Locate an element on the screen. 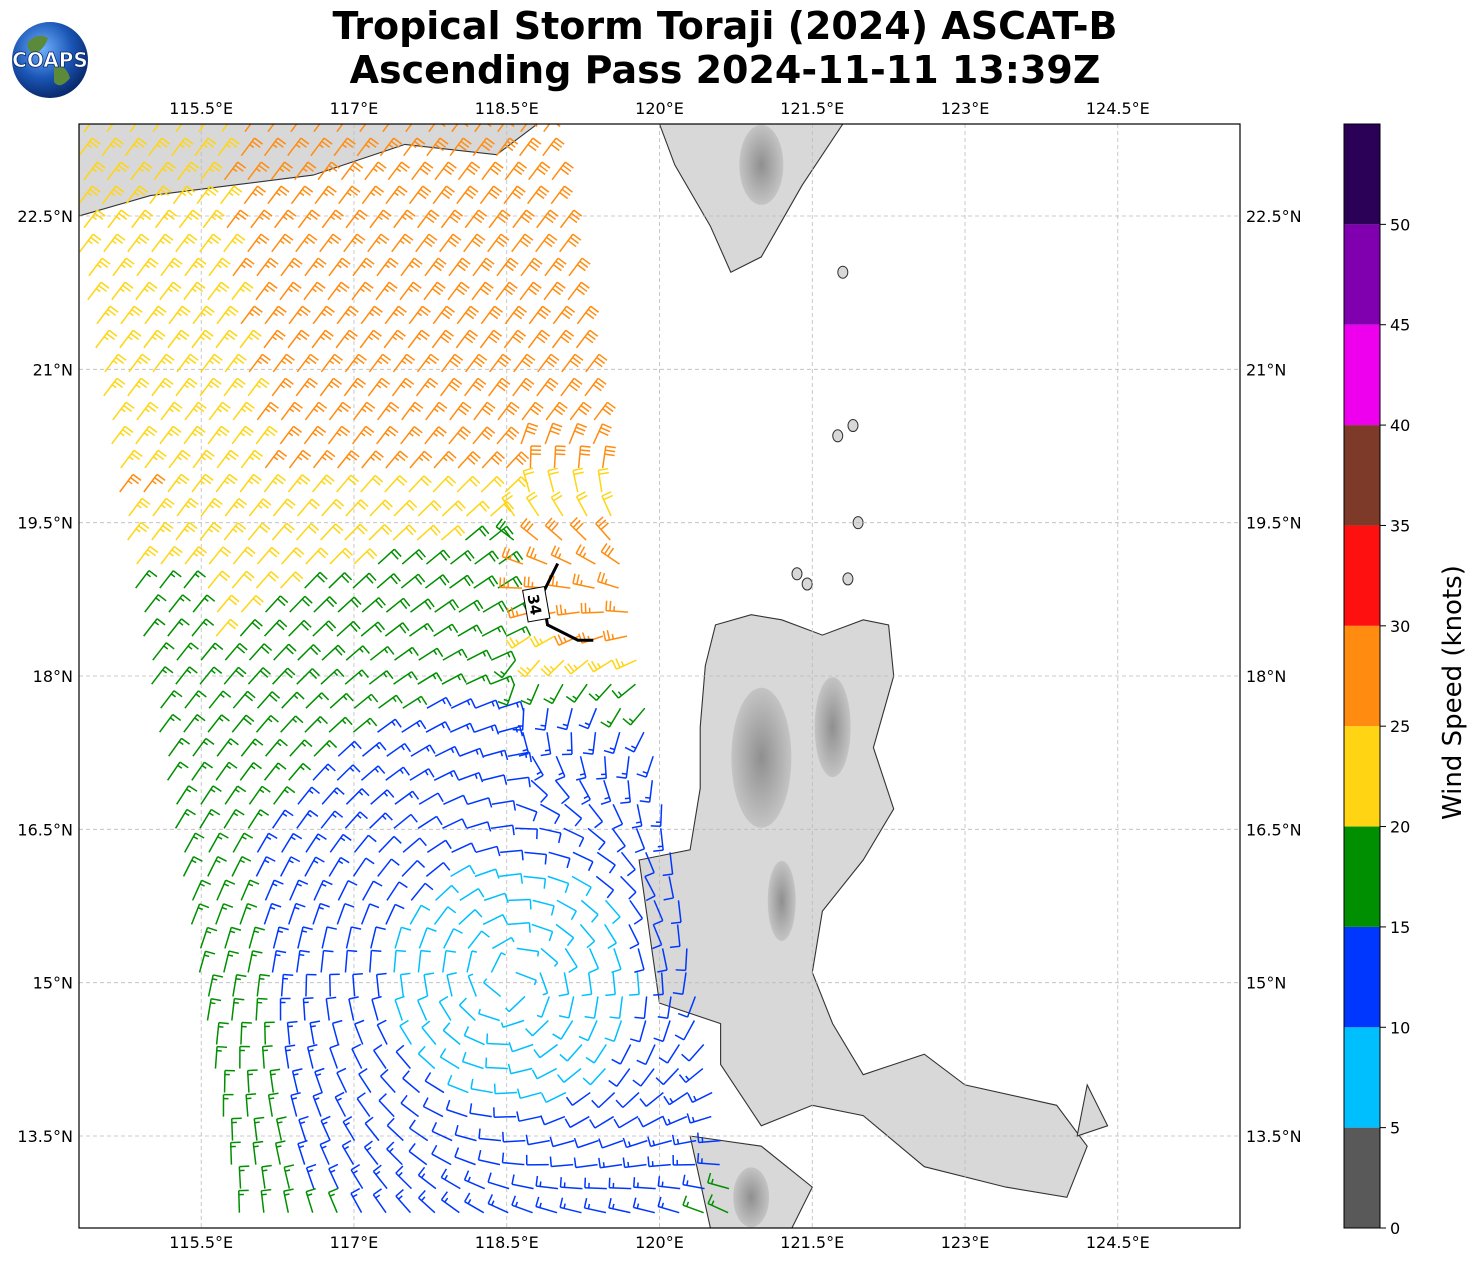 The width and height of the screenshot is (1481, 1264). coaps-logo: COAPS is located at coordinates (50, 60).